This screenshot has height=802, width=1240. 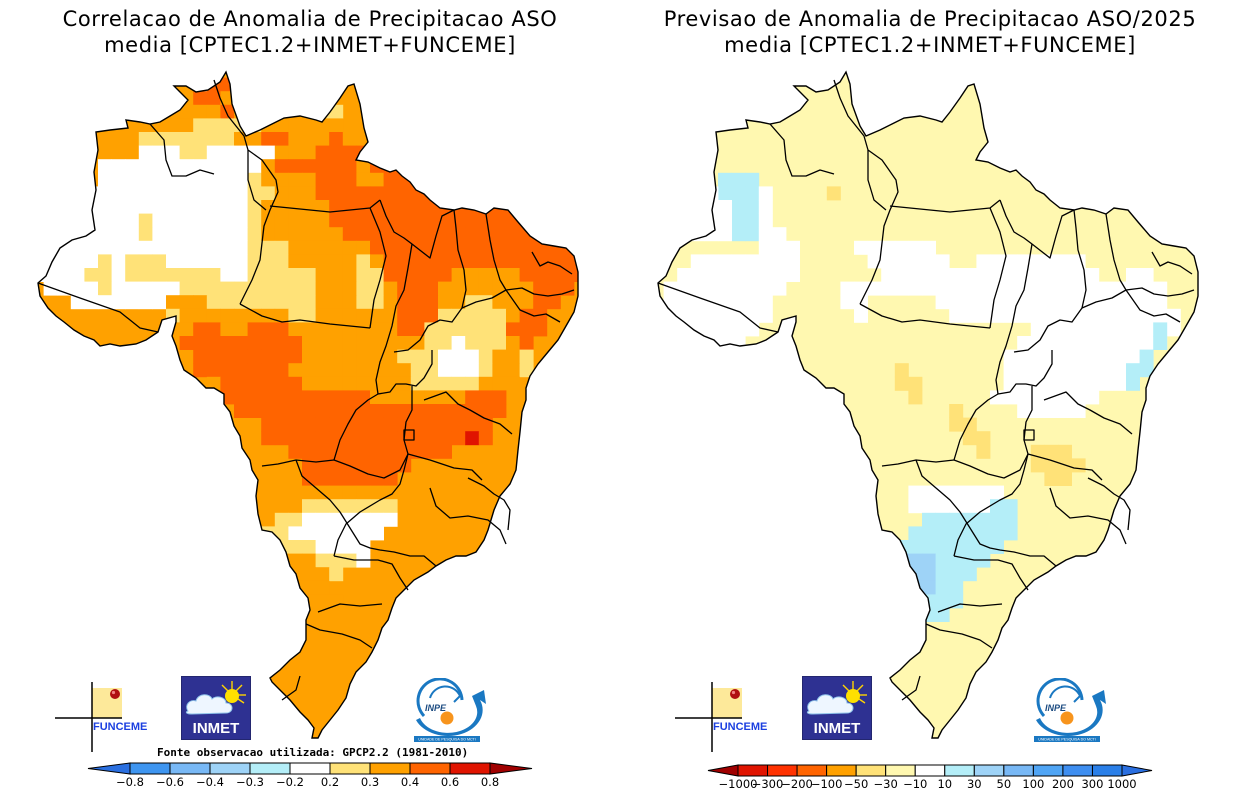 What do you see at coordinates (1048, 770) in the screenshot?
I see `colorbar-box` at bounding box center [1048, 770].